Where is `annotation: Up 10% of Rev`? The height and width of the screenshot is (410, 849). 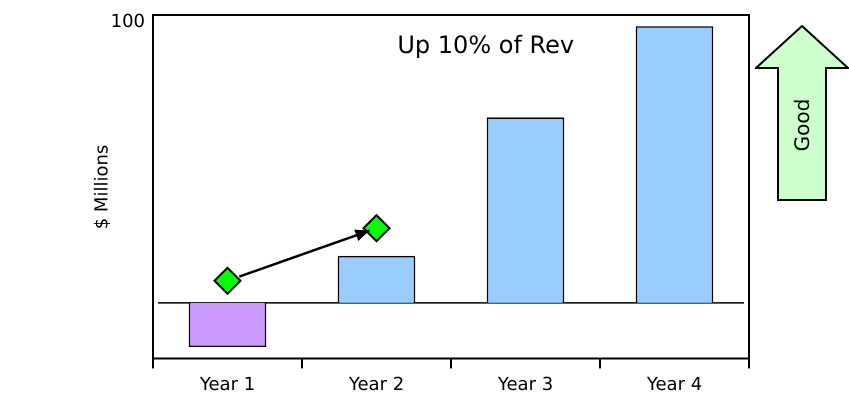 annotation: Up 10% of Rev is located at coordinates (485, 45).